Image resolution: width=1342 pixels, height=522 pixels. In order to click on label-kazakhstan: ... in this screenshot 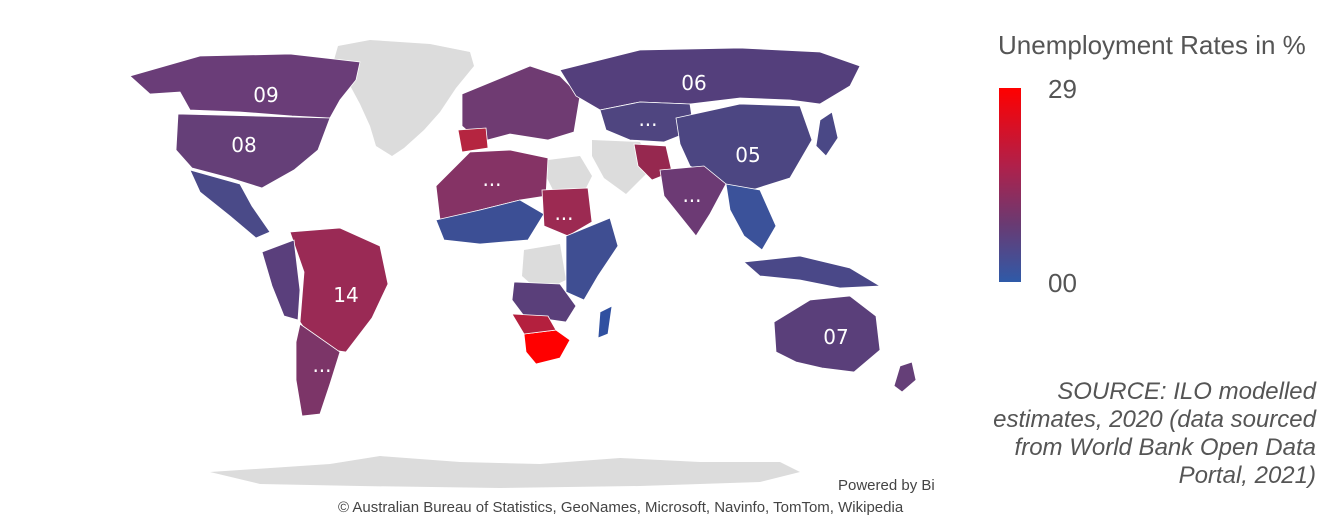, I will do `click(647, 119)`.